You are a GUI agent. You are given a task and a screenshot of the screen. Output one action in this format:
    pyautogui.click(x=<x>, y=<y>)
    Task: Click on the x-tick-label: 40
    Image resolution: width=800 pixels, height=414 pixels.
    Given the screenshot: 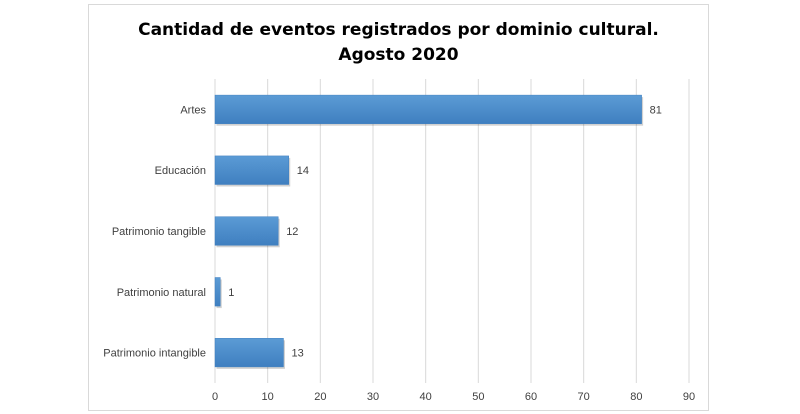 What is the action you would take?
    pyautogui.click(x=426, y=397)
    